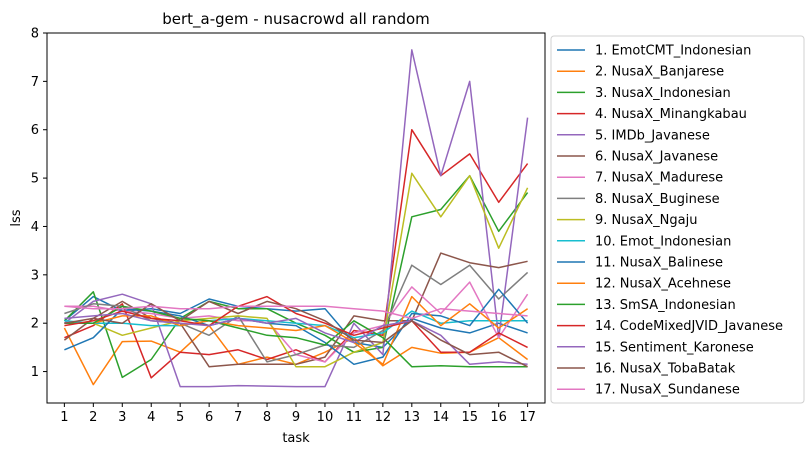 Image resolution: width=811 pixels, height=455 pixels. Describe the element at coordinates (527, 417) in the screenshot. I see `x-tick-label: 17` at that location.